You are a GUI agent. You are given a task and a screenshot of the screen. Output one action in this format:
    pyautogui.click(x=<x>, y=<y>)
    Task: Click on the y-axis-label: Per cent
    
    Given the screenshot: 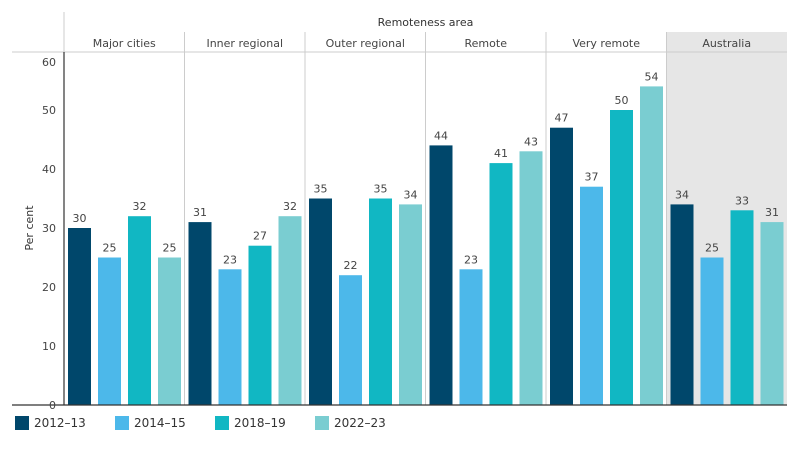 What is the action you would take?
    pyautogui.click(x=29, y=228)
    